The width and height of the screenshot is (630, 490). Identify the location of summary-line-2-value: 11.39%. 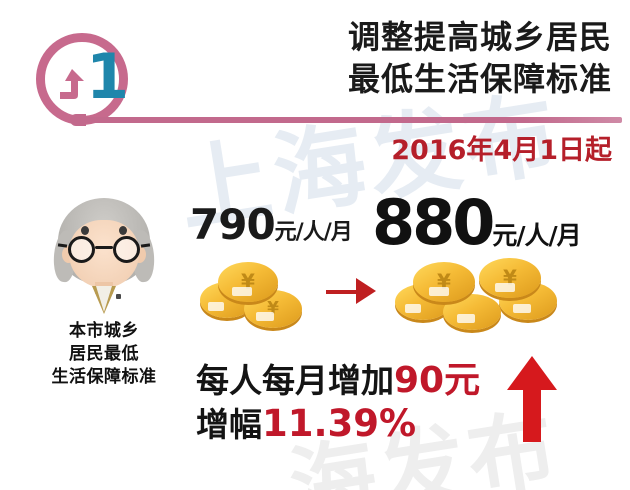
(339, 424).